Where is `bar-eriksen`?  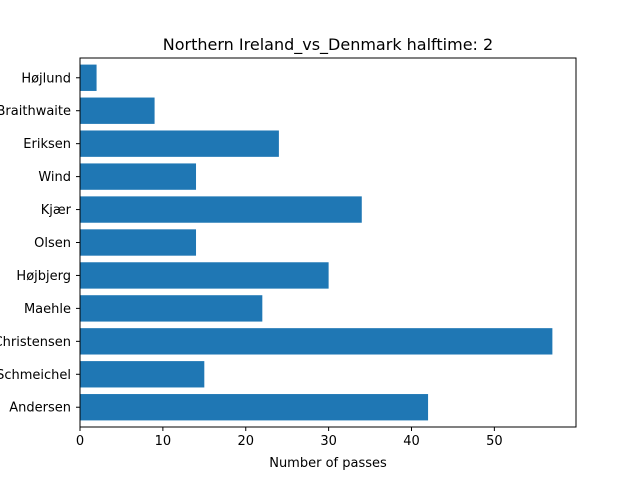 bar-eriksen is located at coordinates (179, 143).